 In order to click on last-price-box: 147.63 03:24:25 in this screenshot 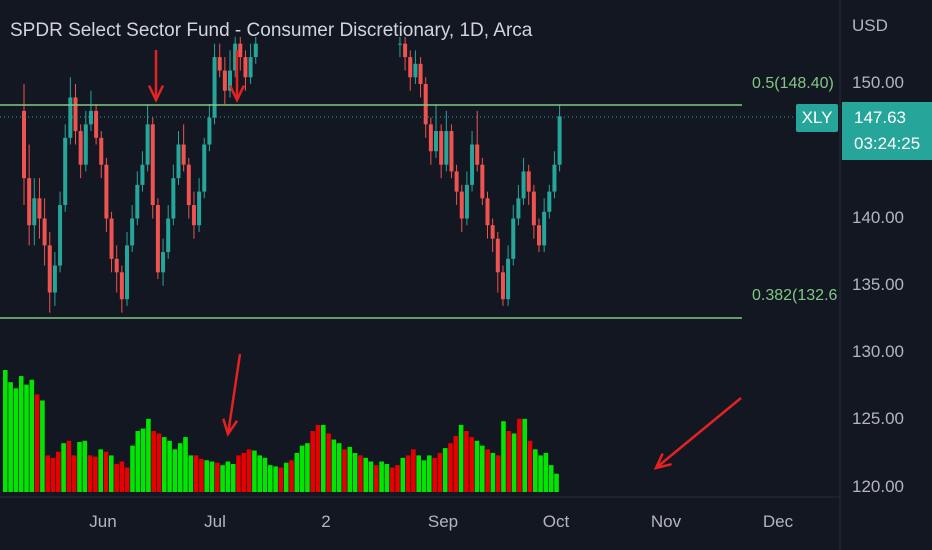, I will do `click(887, 131)`.